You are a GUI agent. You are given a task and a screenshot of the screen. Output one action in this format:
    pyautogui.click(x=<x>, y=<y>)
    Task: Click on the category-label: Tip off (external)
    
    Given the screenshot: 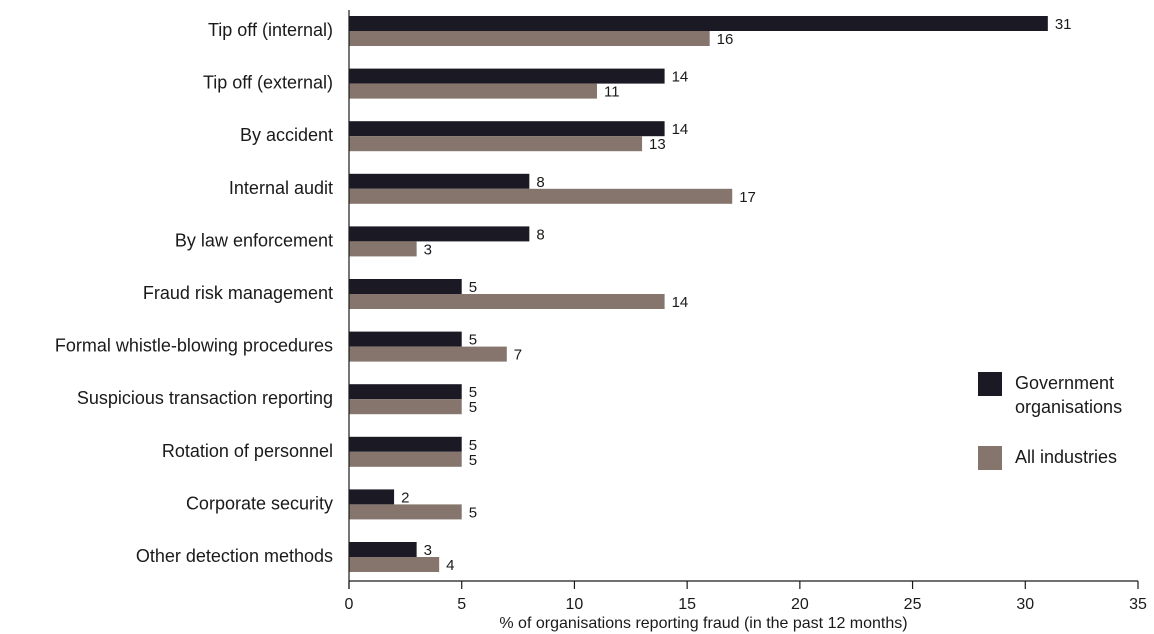 What is the action you would take?
    pyautogui.click(x=268, y=83)
    